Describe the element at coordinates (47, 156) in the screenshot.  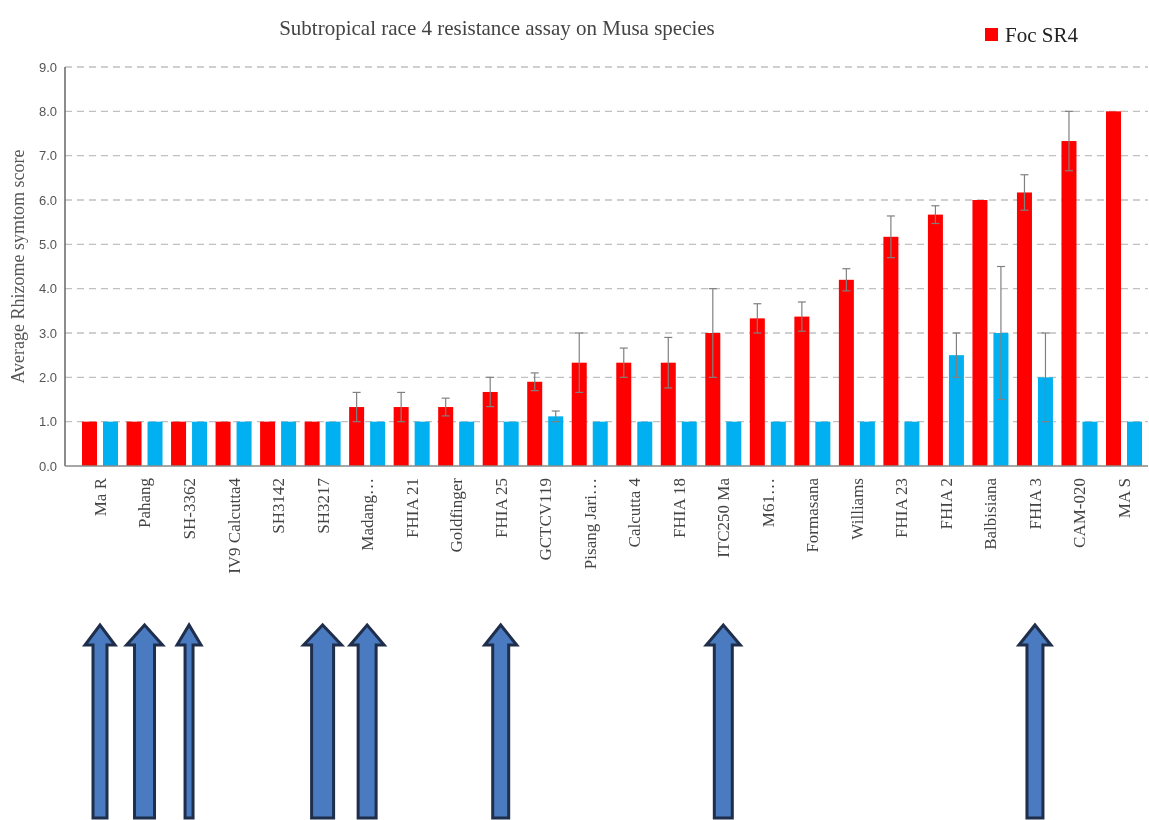
I see `y-tick-label: 7.0` at that location.